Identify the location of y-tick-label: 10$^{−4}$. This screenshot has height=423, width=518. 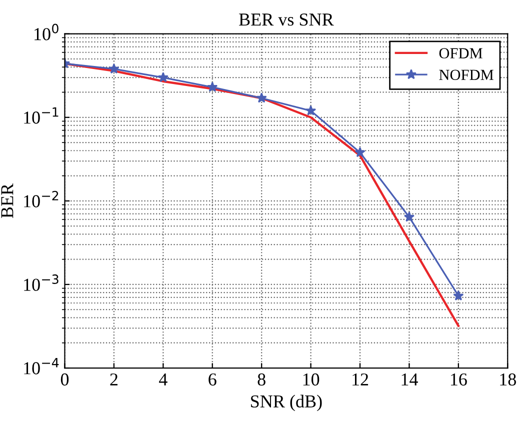
(41, 366).